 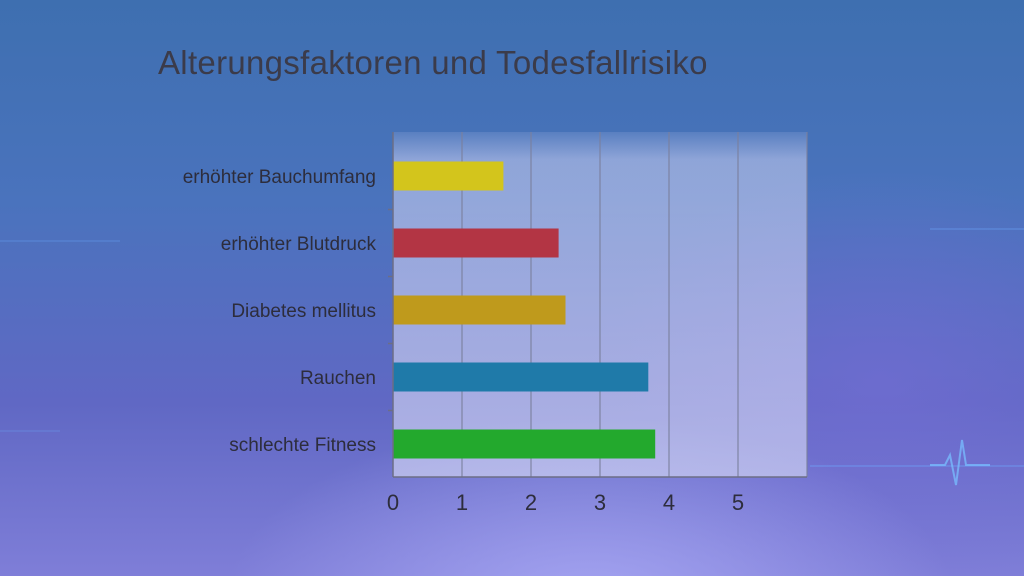 I want to click on category-label: erhöhter Blutdruck, so click(x=299, y=244).